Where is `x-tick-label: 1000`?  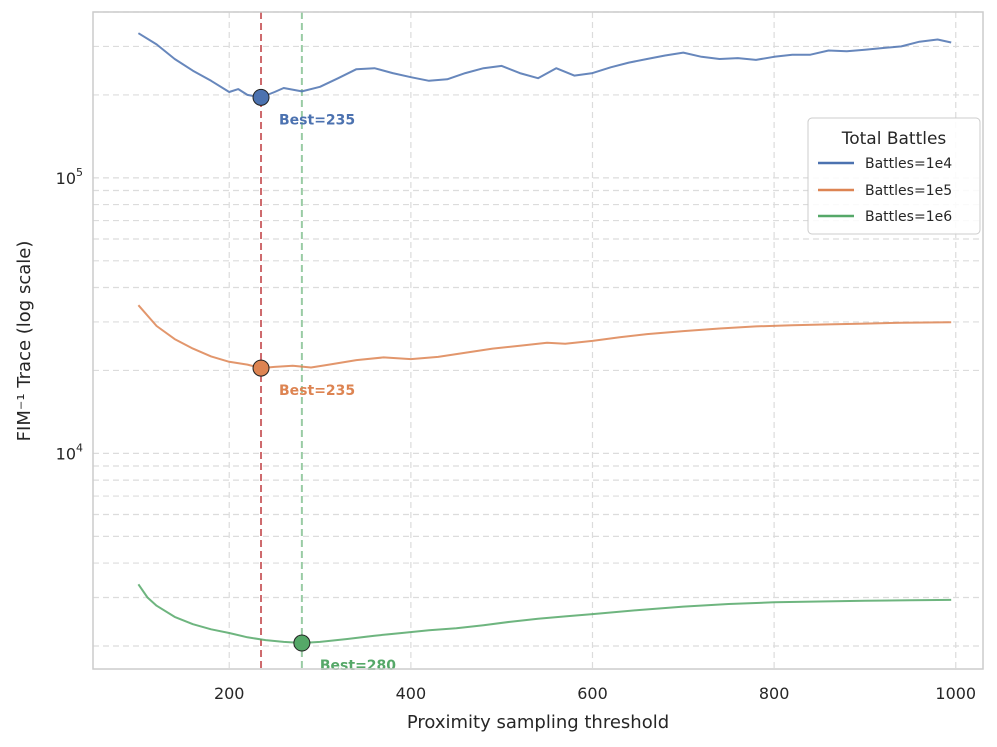
x-tick-label: 1000 is located at coordinates (955, 693).